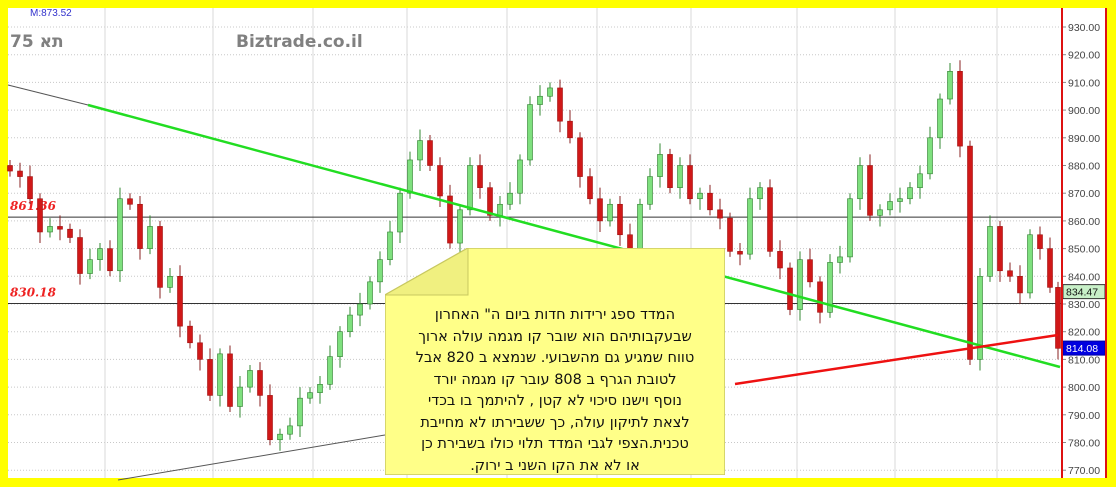 The image size is (1116, 487). Describe the element at coordinates (1084, 111) in the screenshot. I see `y-tick-label: 900.00` at that location.